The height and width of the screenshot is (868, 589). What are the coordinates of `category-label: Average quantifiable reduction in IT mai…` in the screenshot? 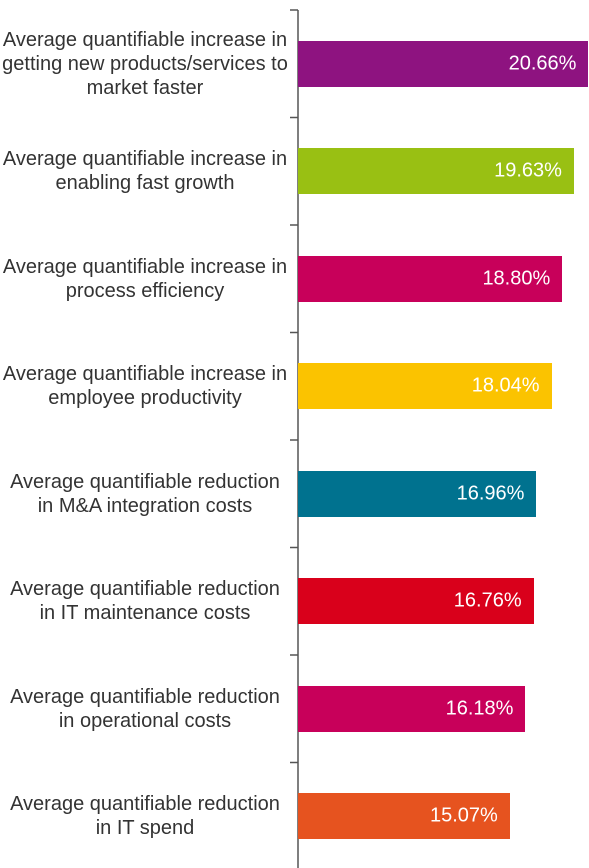 It's located at (145, 601).